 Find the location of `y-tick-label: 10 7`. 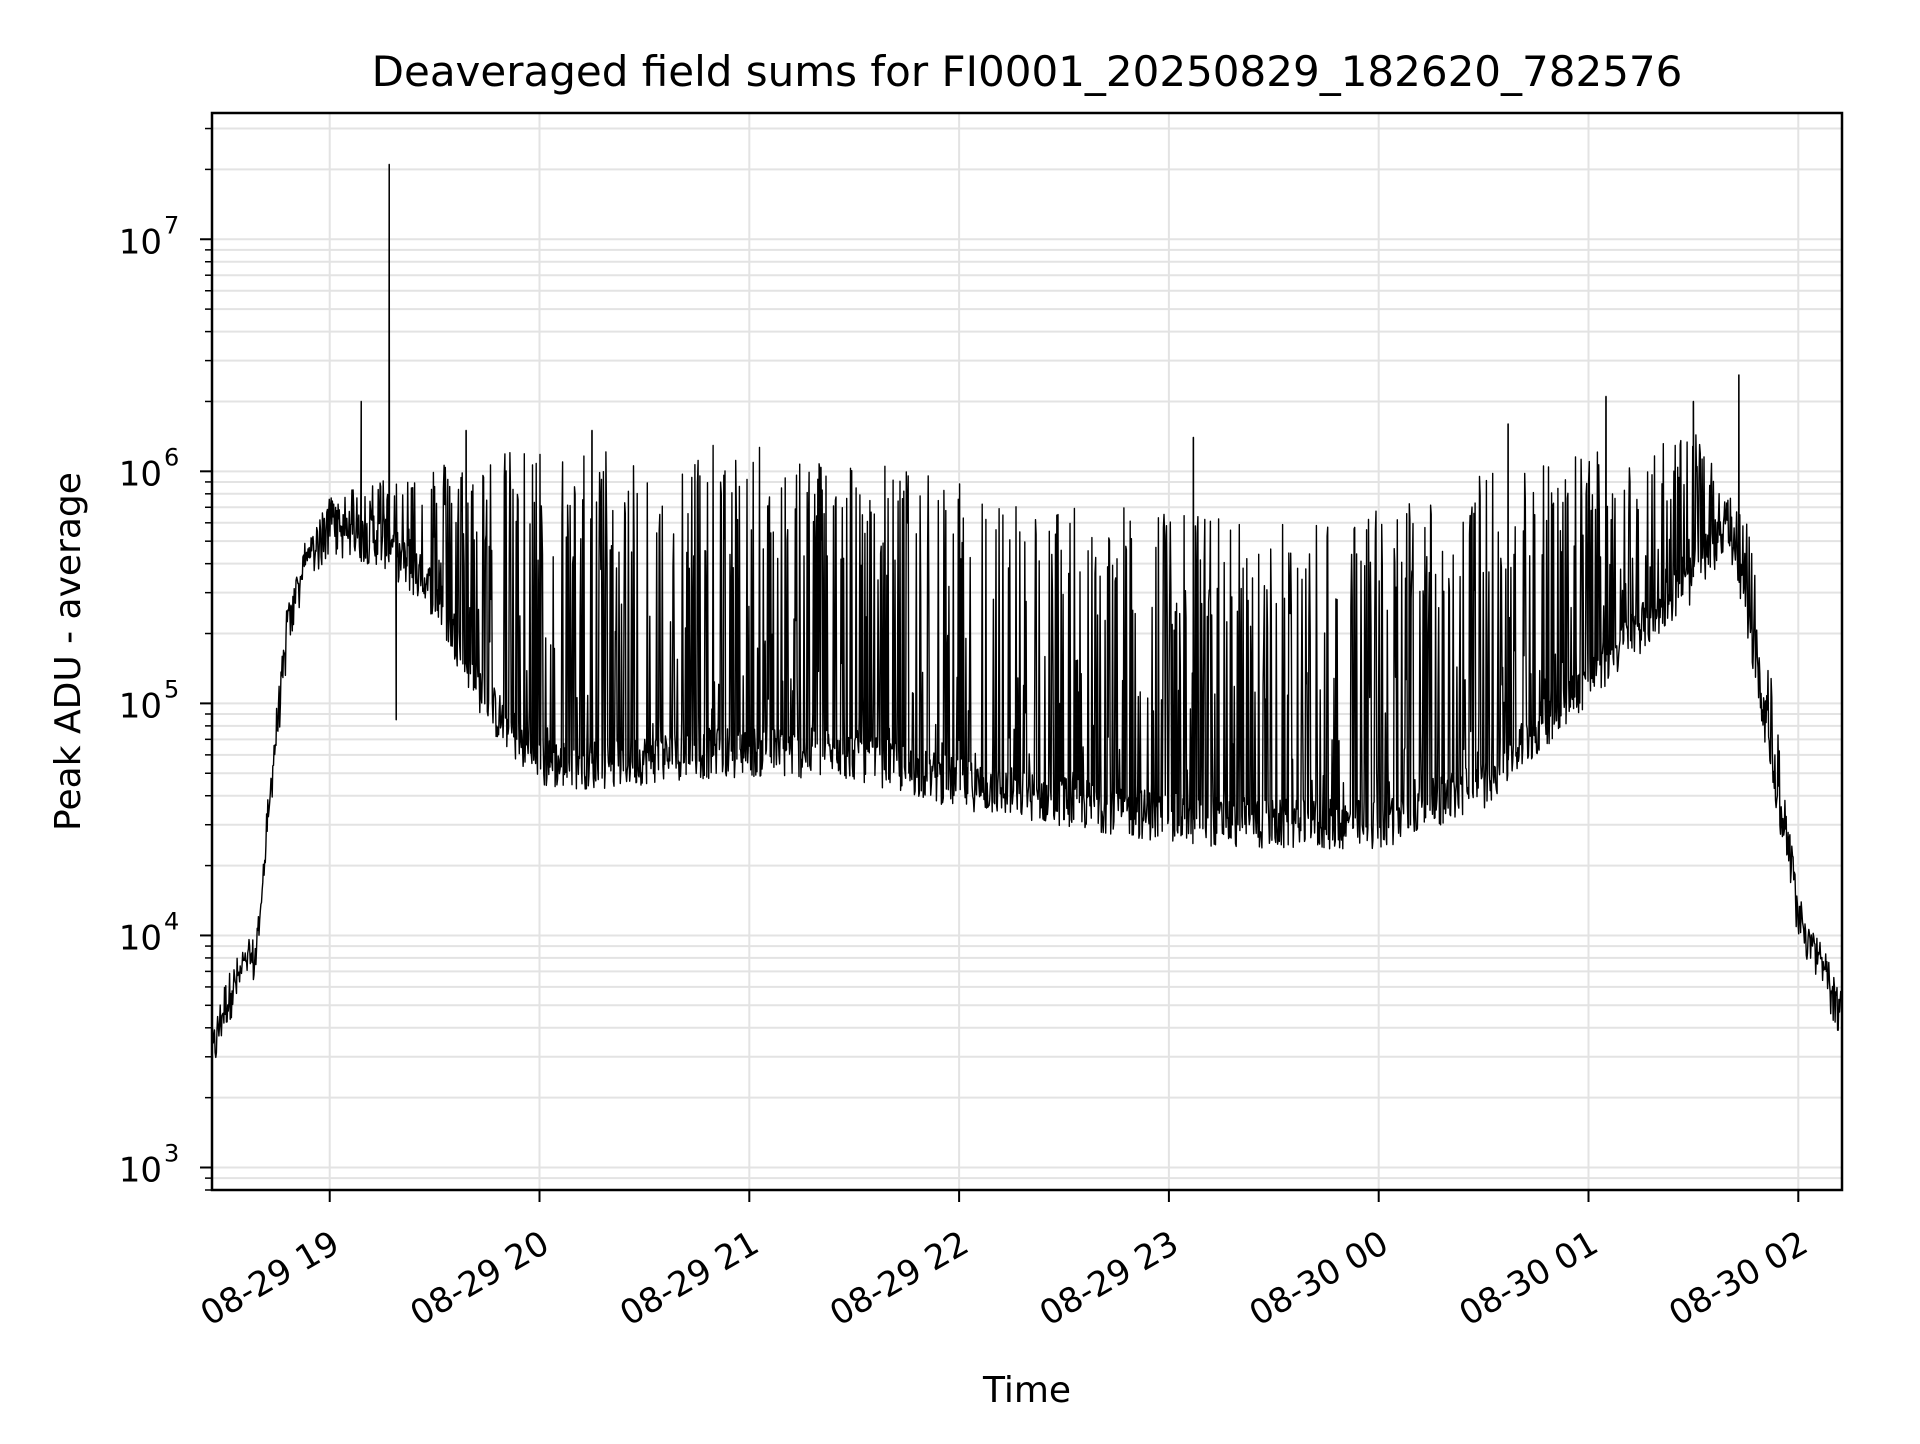

y-tick-label: 10 7 is located at coordinates (149, 236).